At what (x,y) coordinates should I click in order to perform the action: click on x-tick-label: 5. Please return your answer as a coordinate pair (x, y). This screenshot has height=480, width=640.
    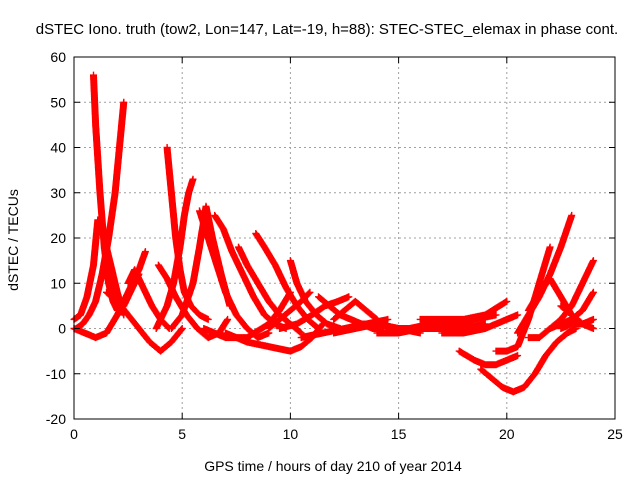
    Looking at the image, I should click on (182, 434).